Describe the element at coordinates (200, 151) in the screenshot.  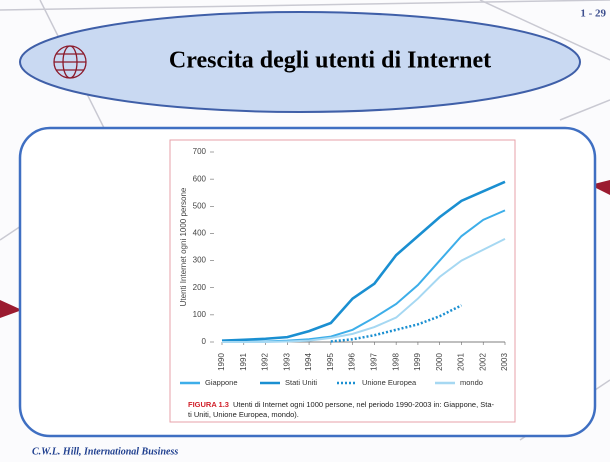
I see `y-tick-label: 700` at that location.